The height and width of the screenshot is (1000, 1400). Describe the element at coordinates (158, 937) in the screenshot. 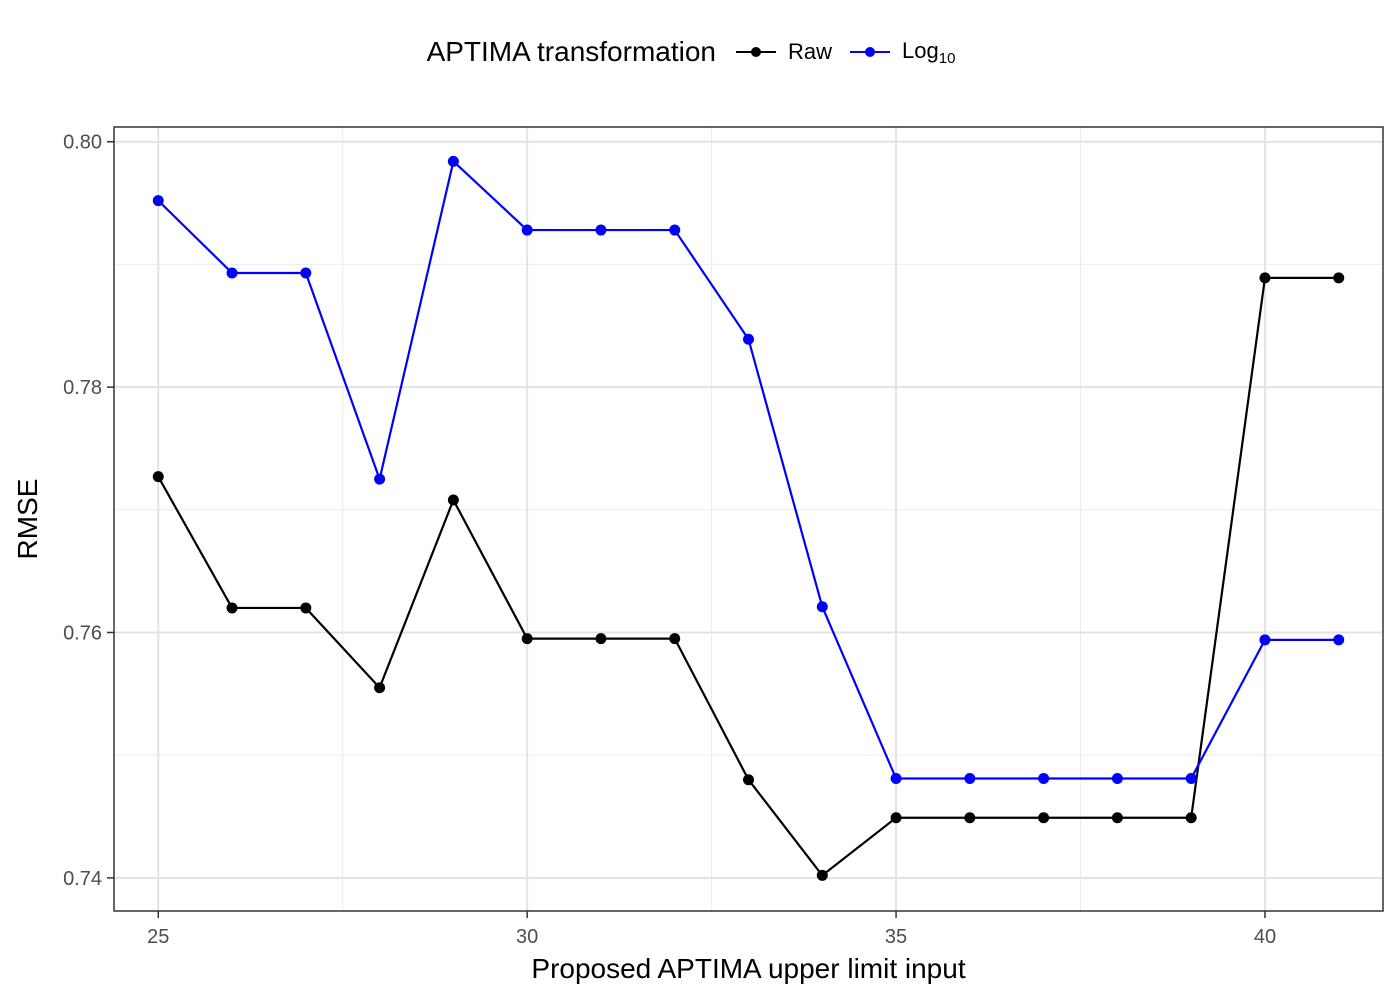

I see `x-tick-label: 25` at that location.